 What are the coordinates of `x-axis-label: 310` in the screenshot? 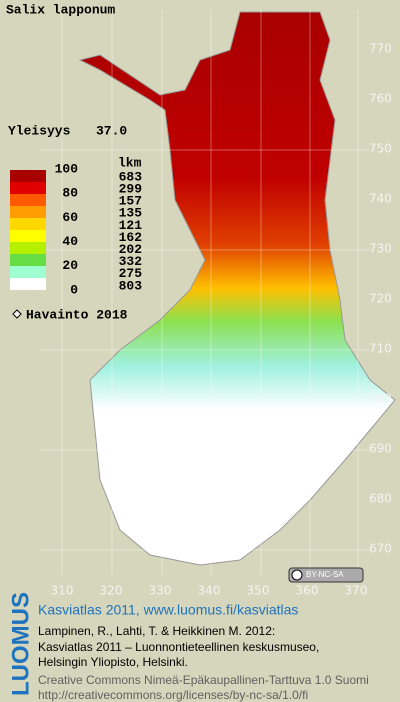 It's located at (62, 591).